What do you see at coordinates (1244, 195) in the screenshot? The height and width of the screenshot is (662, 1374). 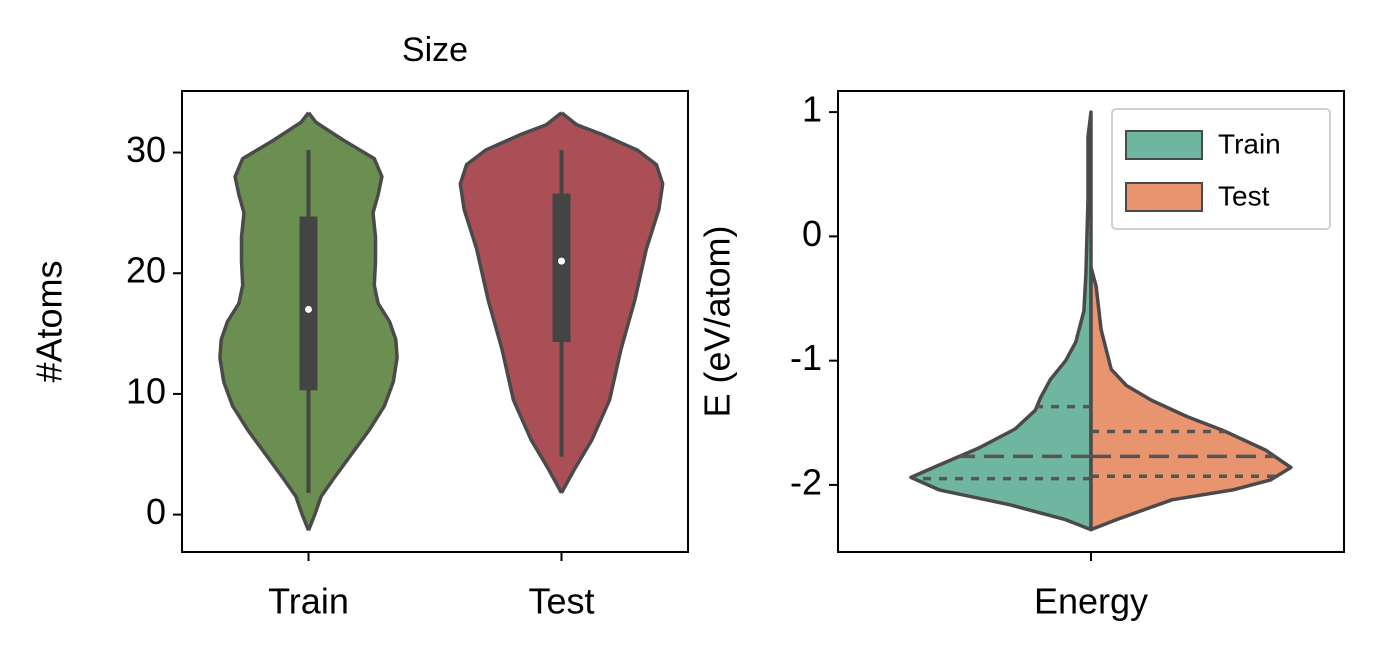 I see `legend-label: Test` at bounding box center [1244, 195].